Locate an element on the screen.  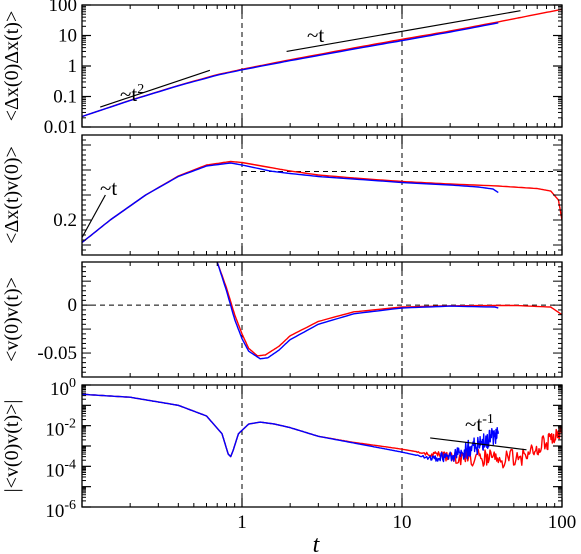
y-tick-label: 10⁻² is located at coordinates (60, 429).